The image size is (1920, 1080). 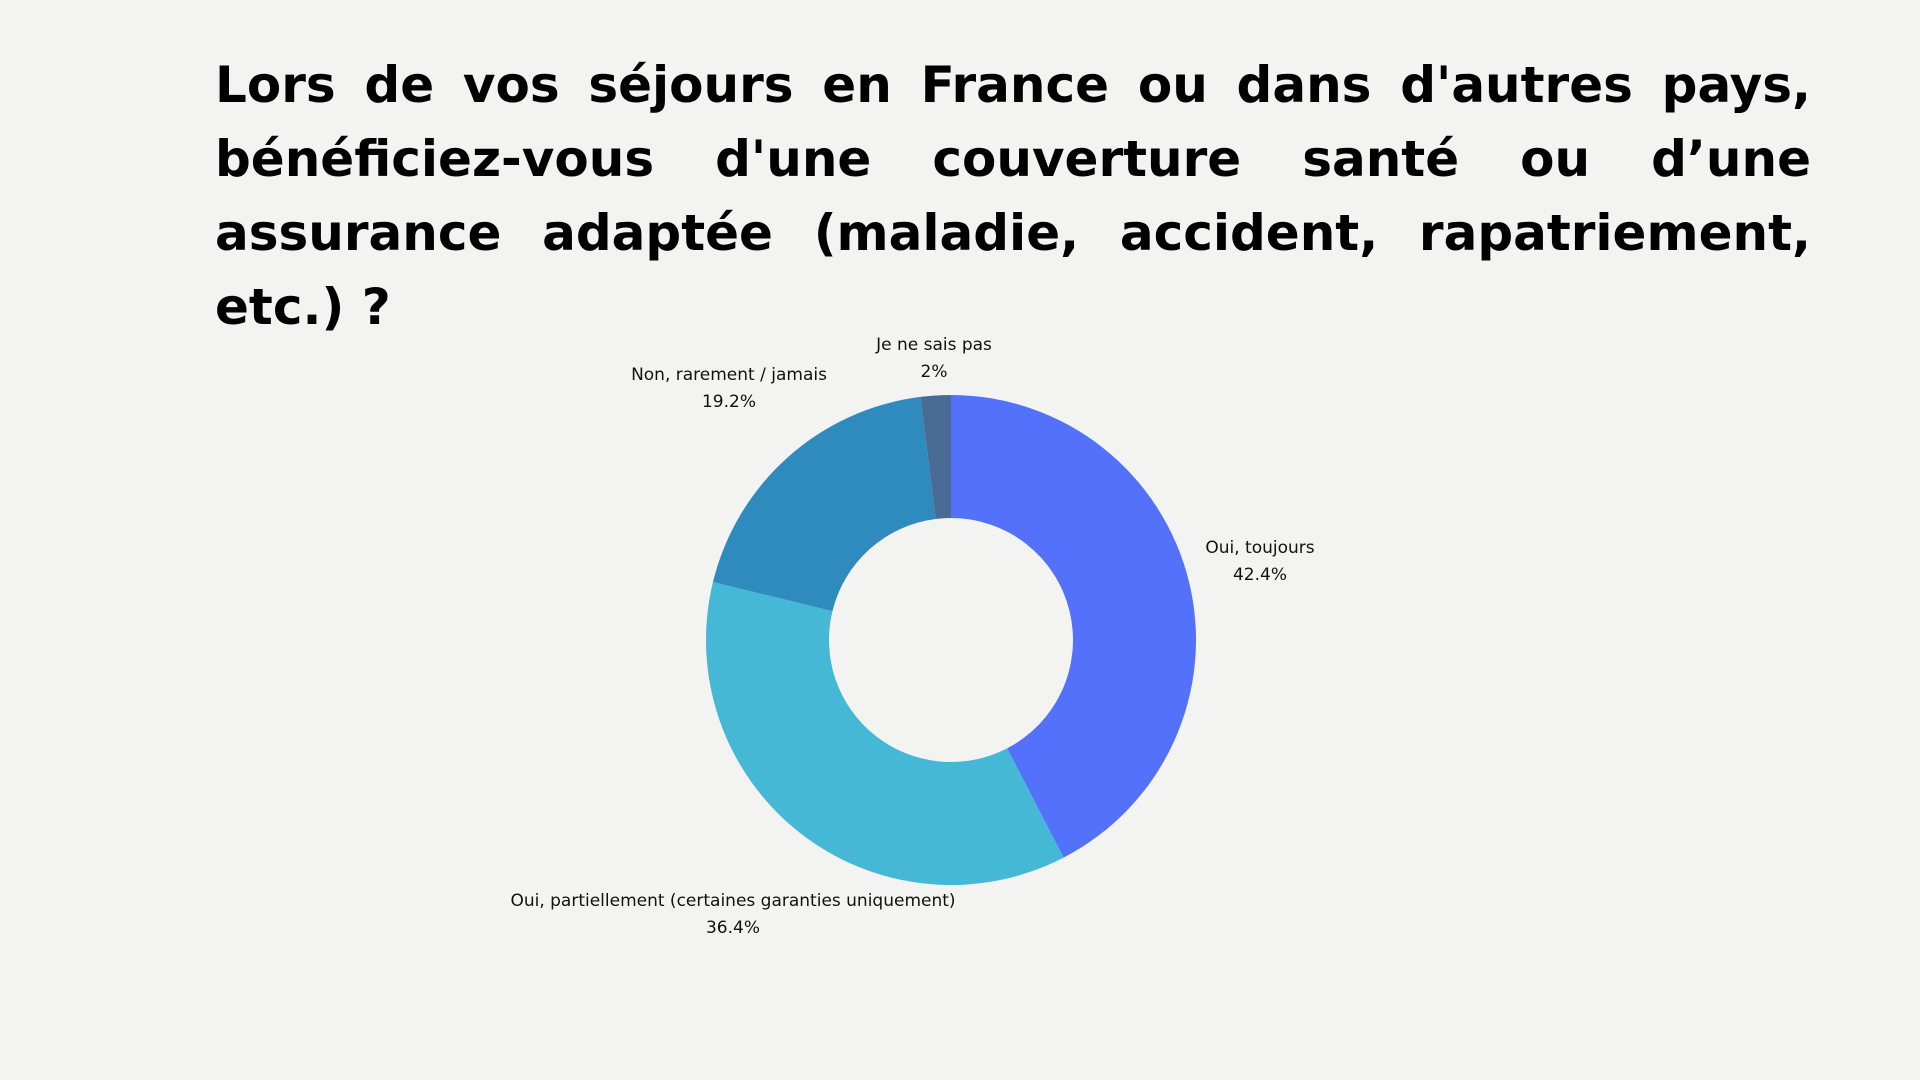 What do you see at coordinates (729, 402) in the screenshot?
I see `slice-value-2: 19.2%` at bounding box center [729, 402].